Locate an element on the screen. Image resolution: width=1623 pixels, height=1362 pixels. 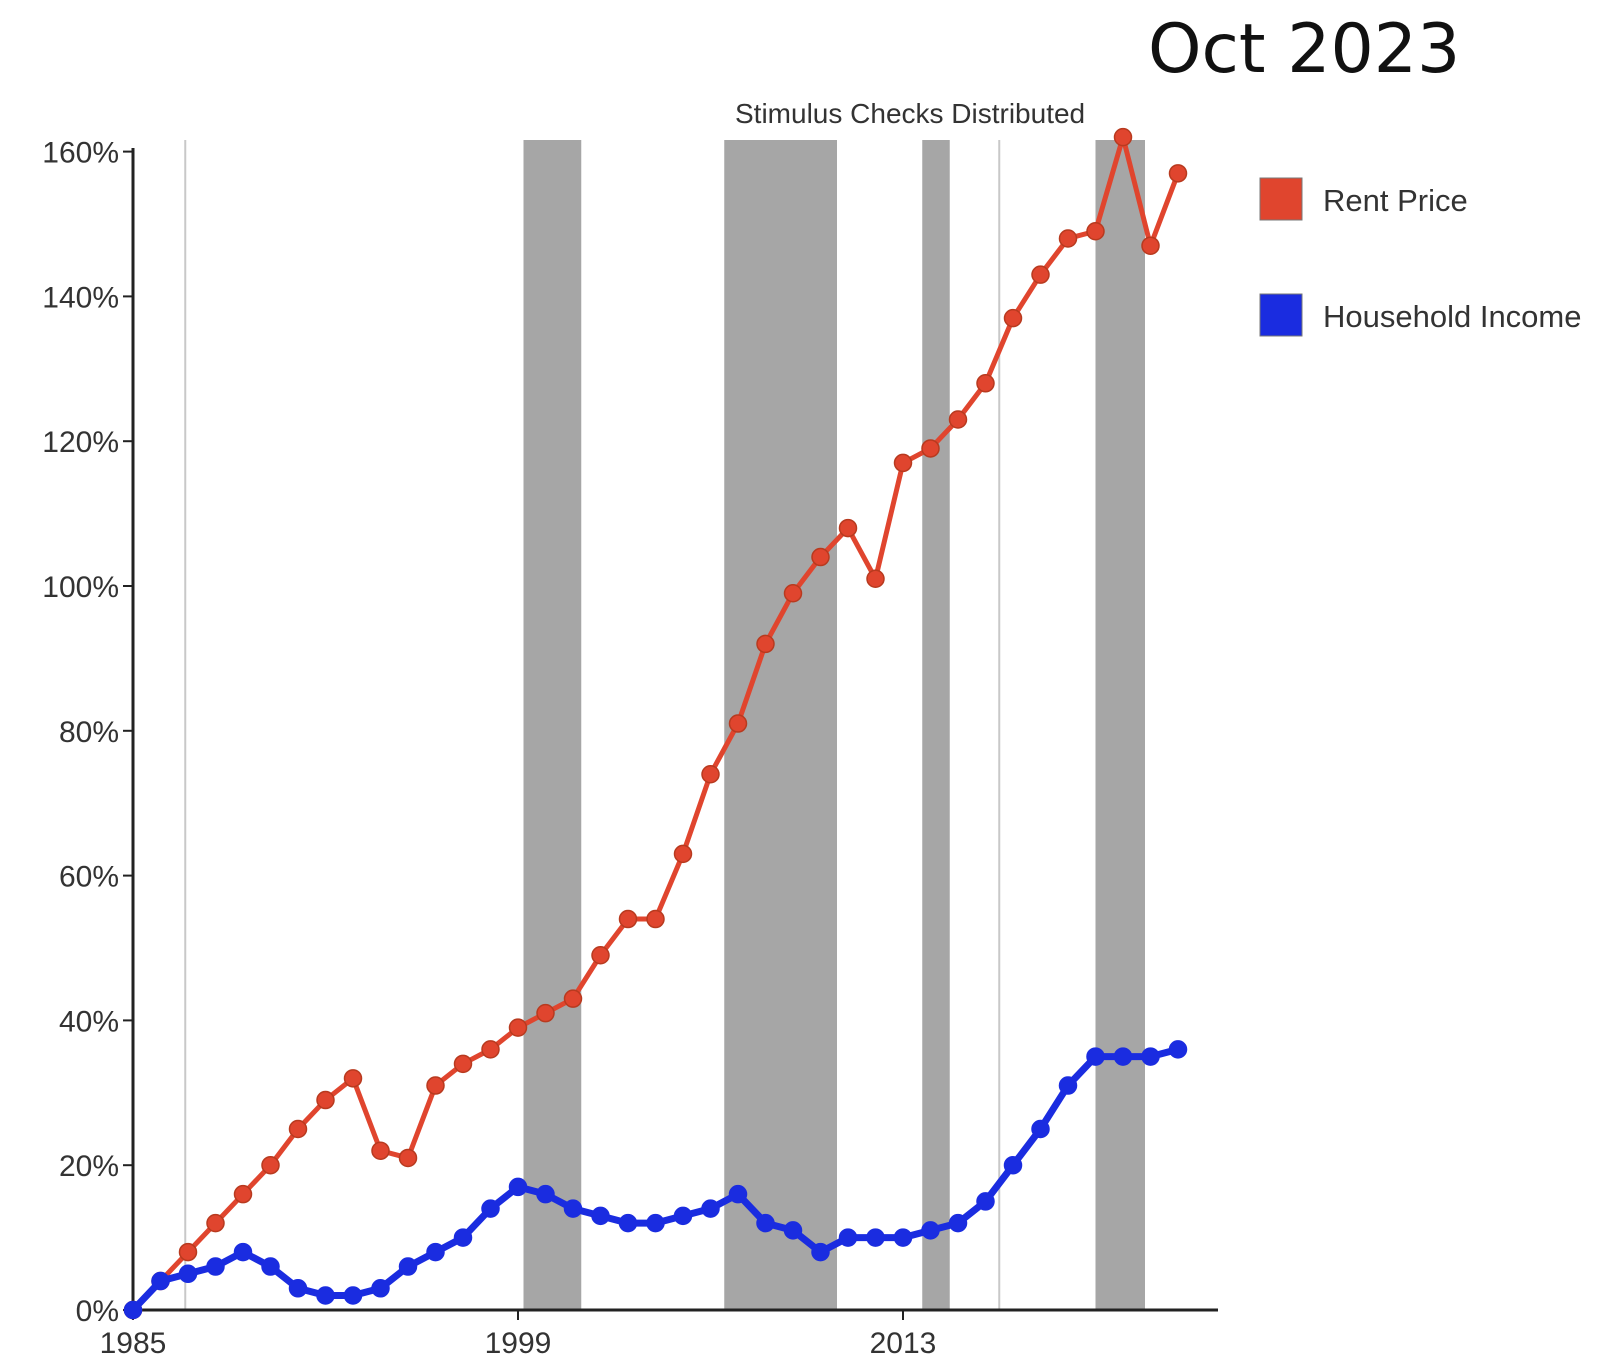
y-tick-label: 160% is located at coordinates (80, 153).